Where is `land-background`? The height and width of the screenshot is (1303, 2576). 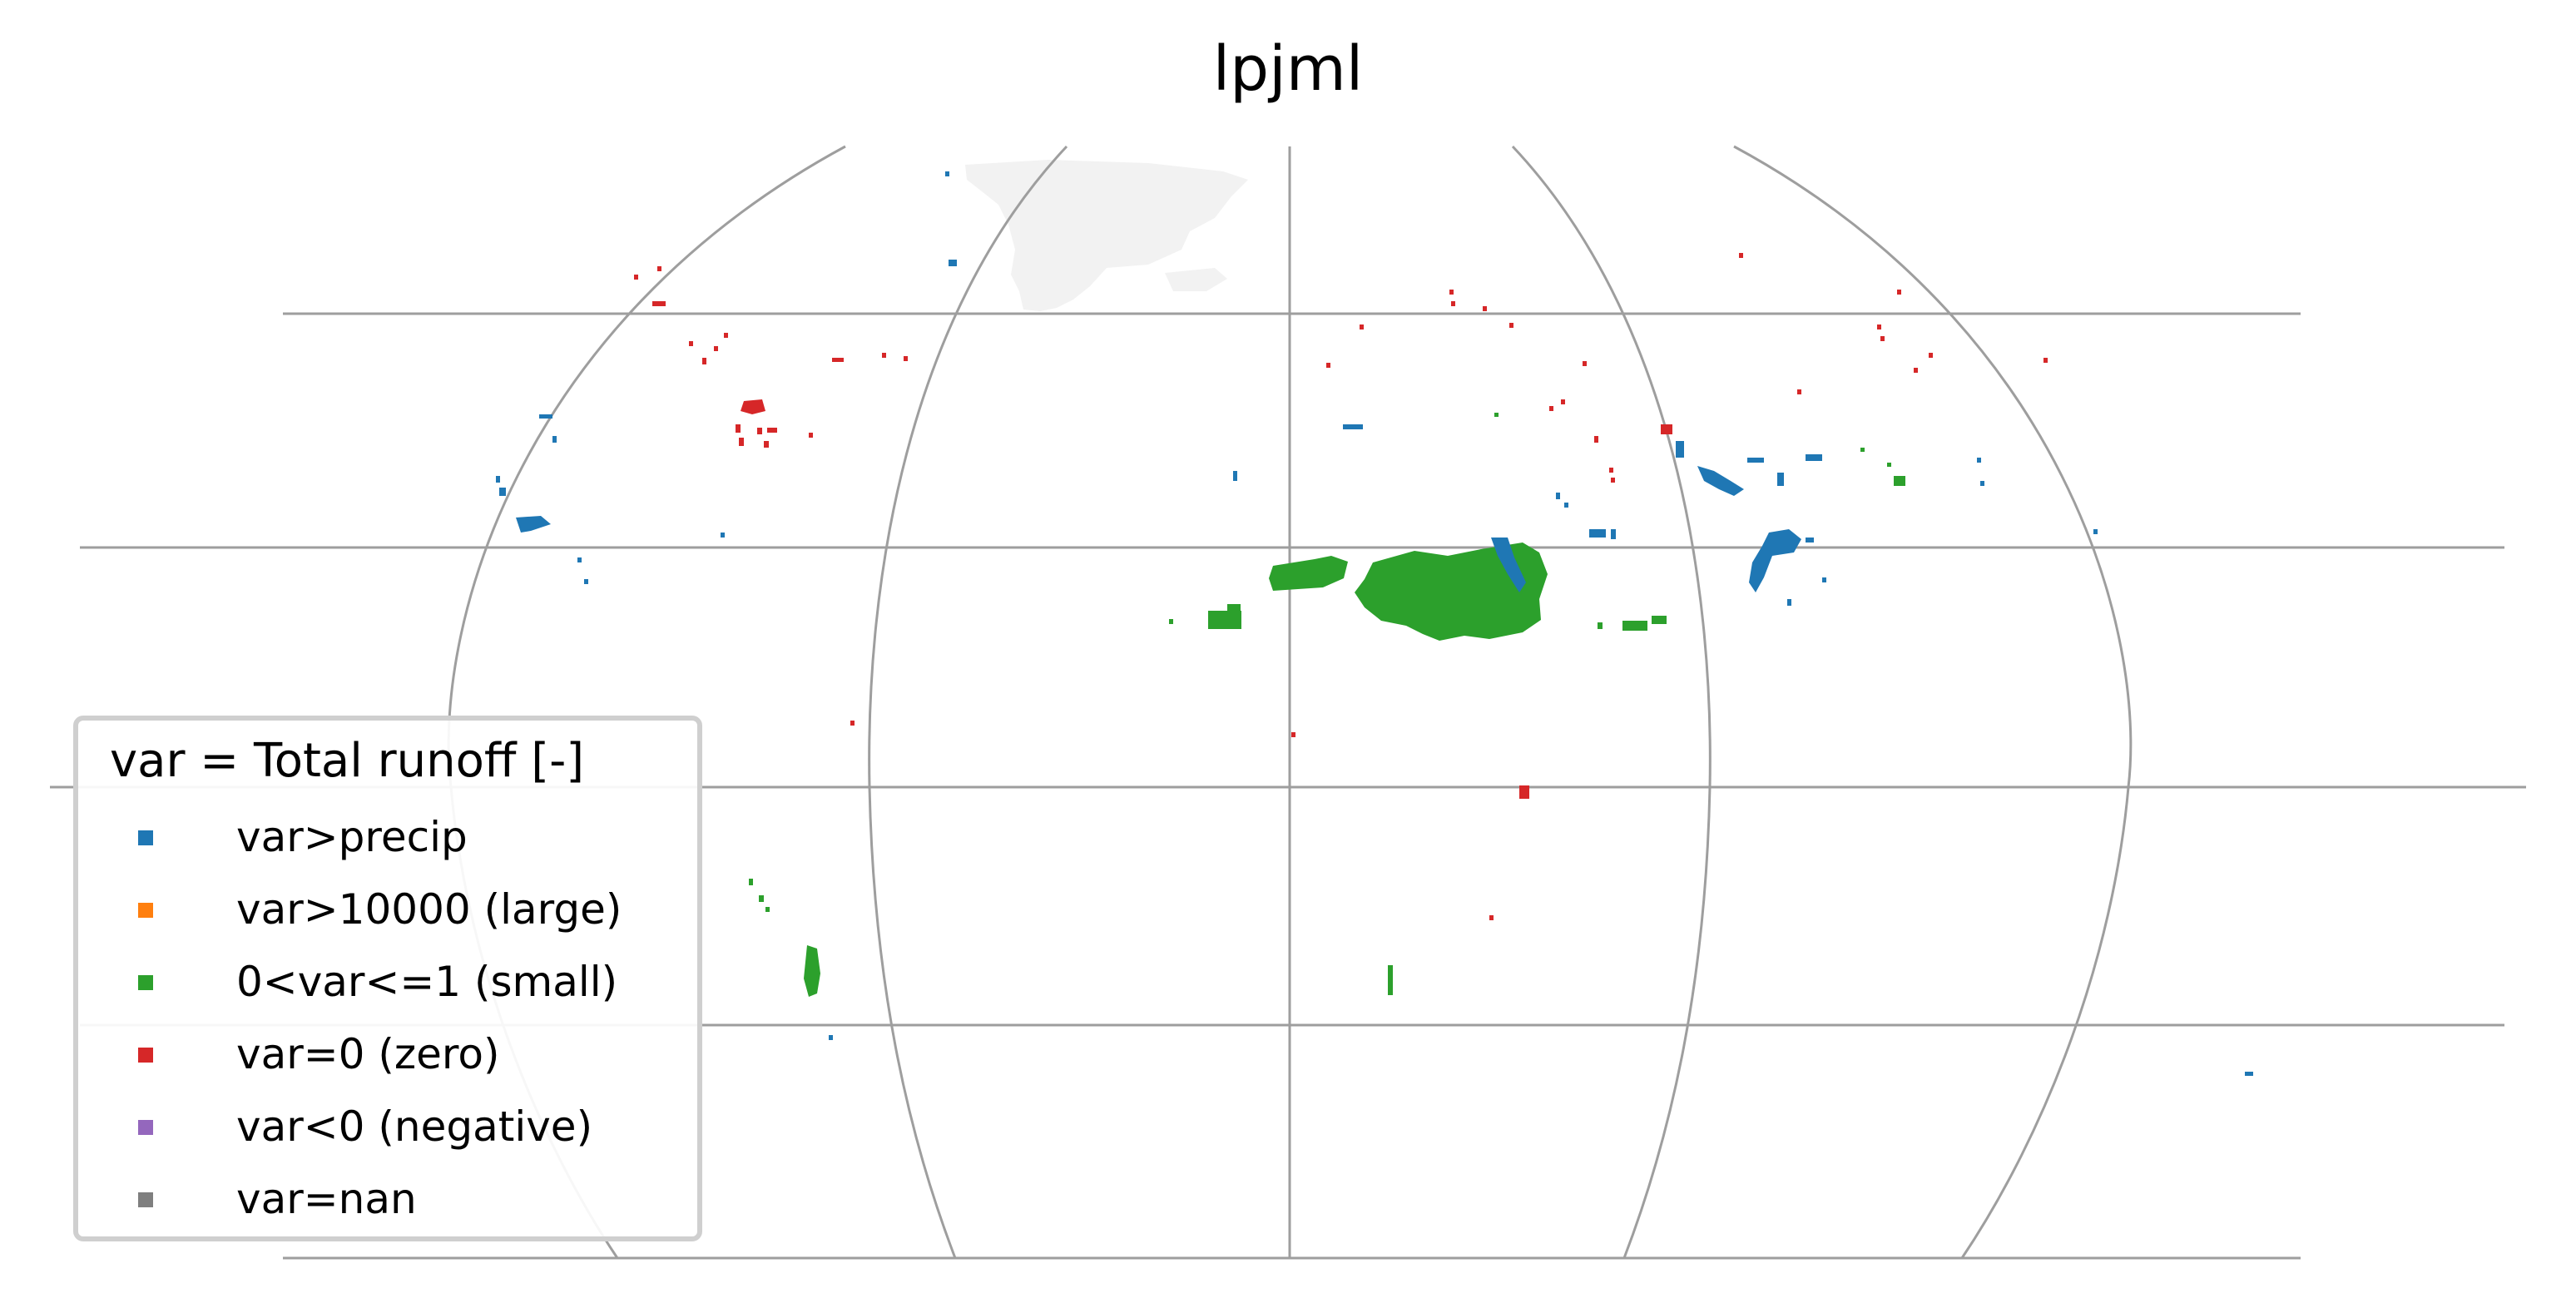 land-background is located at coordinates (1107, 235).